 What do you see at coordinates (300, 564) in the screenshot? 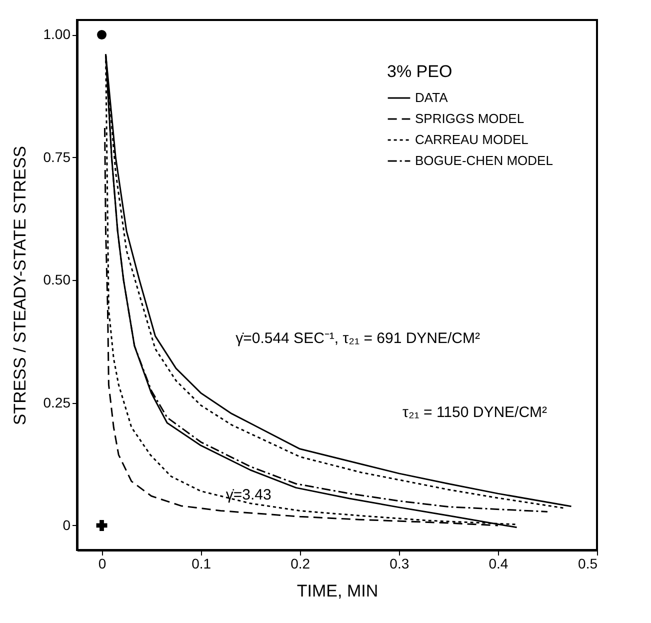
I see `x-tick-label: 0.2` at bounding box center [300, 564].